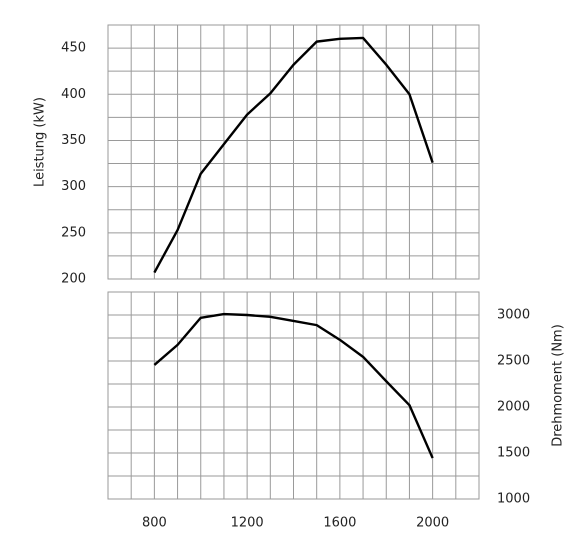  I want to click on y-tick-label: 250, so click(73, 232).